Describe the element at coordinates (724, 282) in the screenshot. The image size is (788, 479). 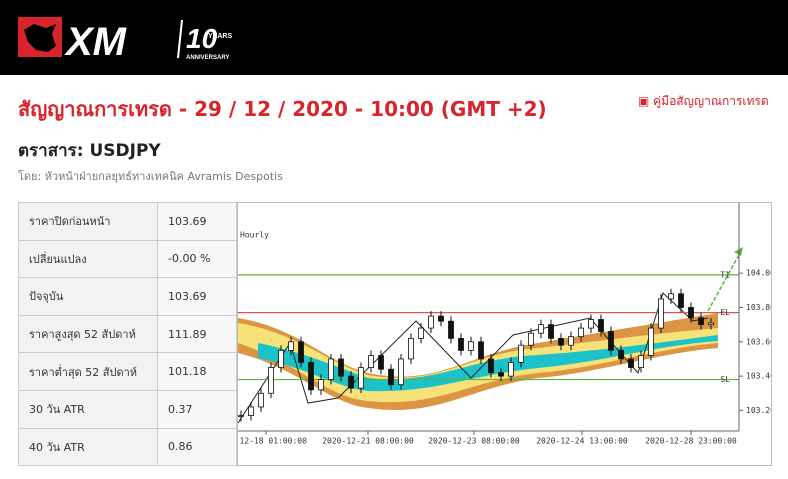
I see `target-arrow` at that location.